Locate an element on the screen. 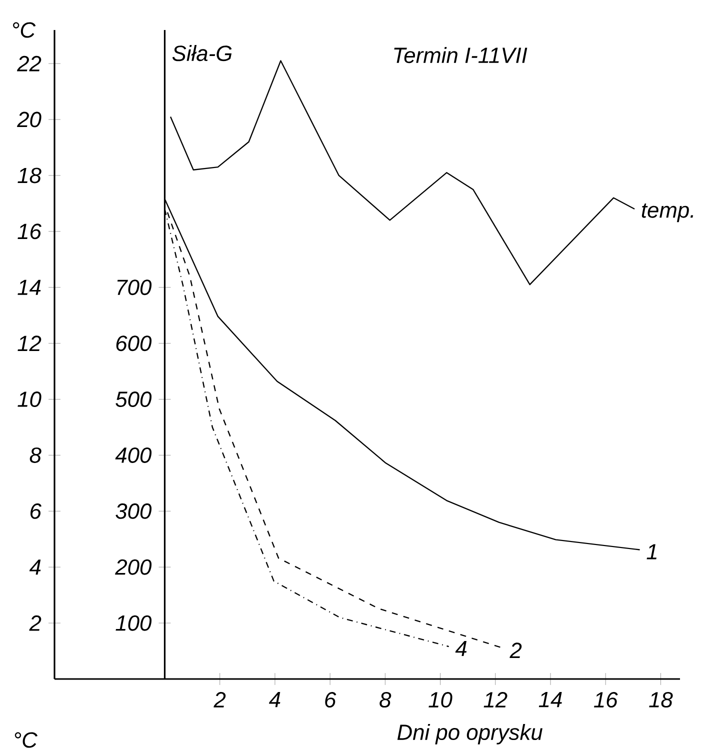 This screenshot has width=708, height=753. text: Termin I-11VII is located at coordinates (461, 55).